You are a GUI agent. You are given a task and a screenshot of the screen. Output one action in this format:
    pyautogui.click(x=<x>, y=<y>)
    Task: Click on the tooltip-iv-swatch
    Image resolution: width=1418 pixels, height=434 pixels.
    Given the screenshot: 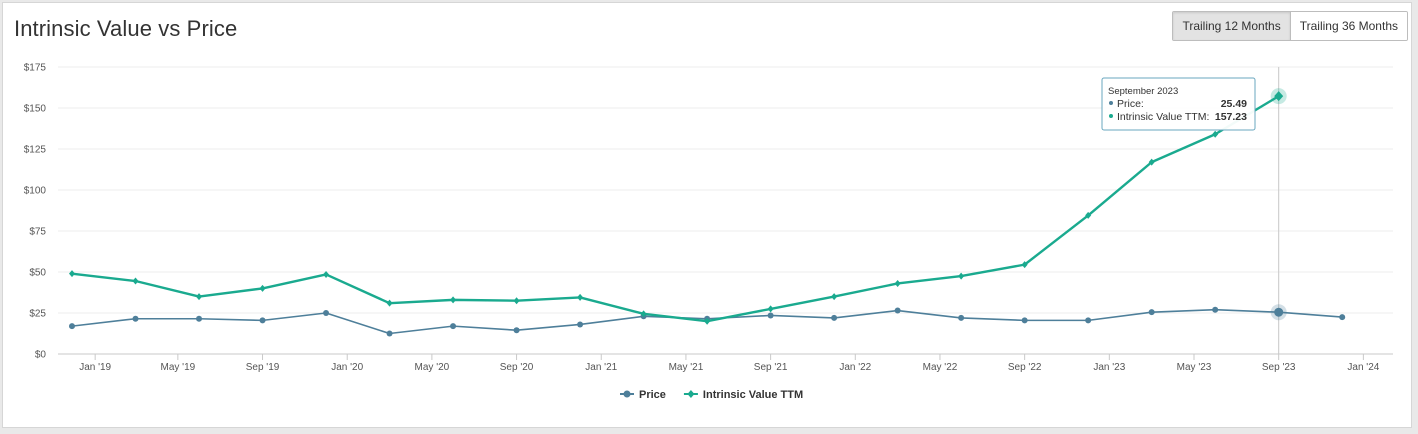 What is the action you would take?
    pyautogui.click(x=1111, y=116)
    